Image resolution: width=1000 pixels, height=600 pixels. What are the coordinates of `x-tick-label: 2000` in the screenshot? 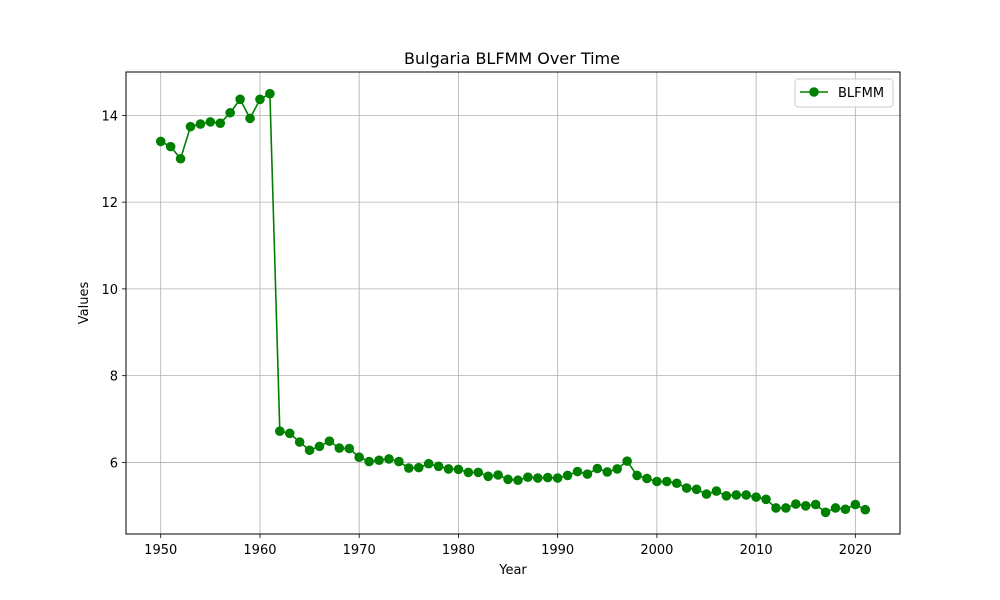 It's located at (656, 550).